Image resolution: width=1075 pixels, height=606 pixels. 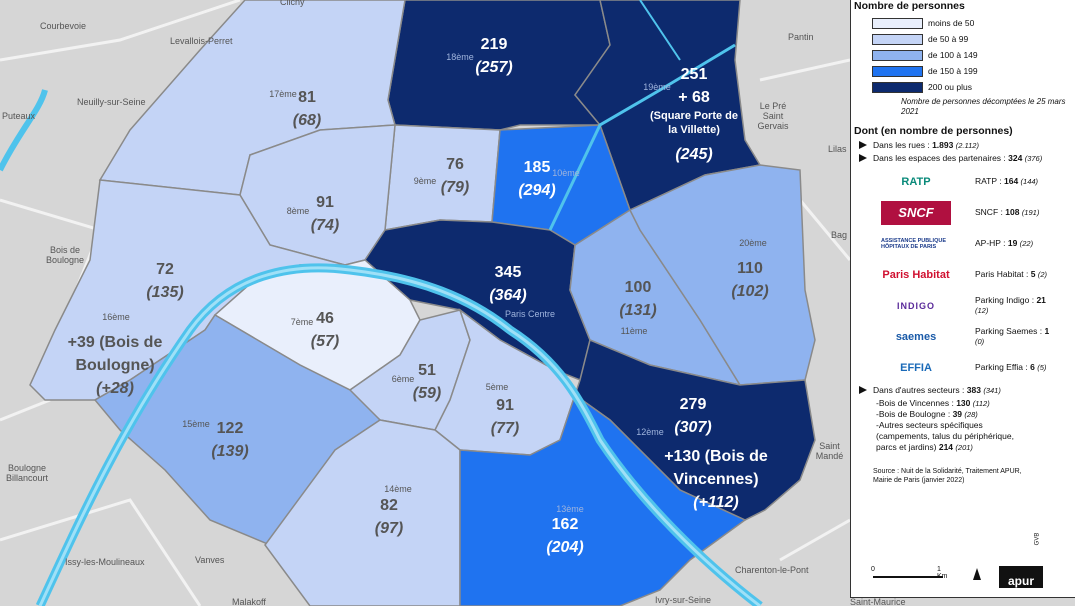 What do you see at coordinates (634, 331) in the screenshot?
I see `district-name: 11ème` at bounding box center [634, 331].